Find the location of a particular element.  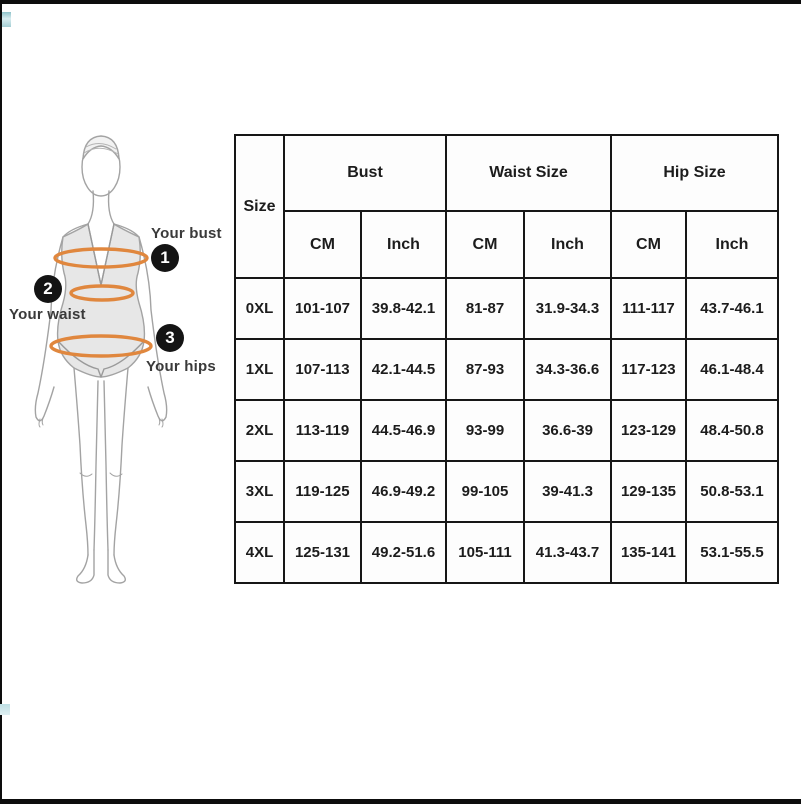

bust-cm-cell: 125-131 is located at coordinates (322, 552).